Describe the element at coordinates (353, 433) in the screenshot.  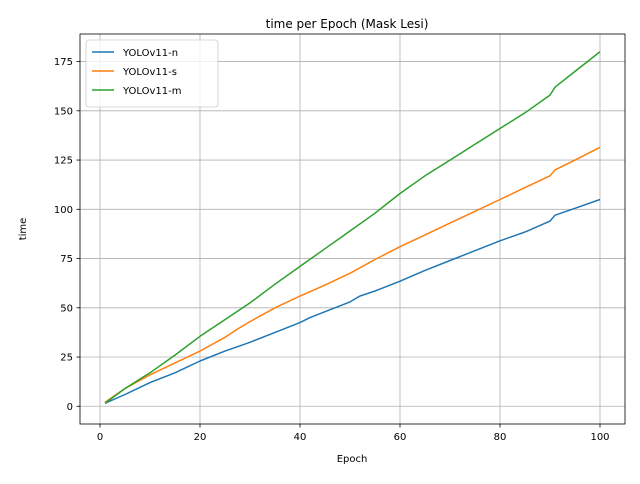
I see `x-axis: 0 20 40 60 80 100` at that location.